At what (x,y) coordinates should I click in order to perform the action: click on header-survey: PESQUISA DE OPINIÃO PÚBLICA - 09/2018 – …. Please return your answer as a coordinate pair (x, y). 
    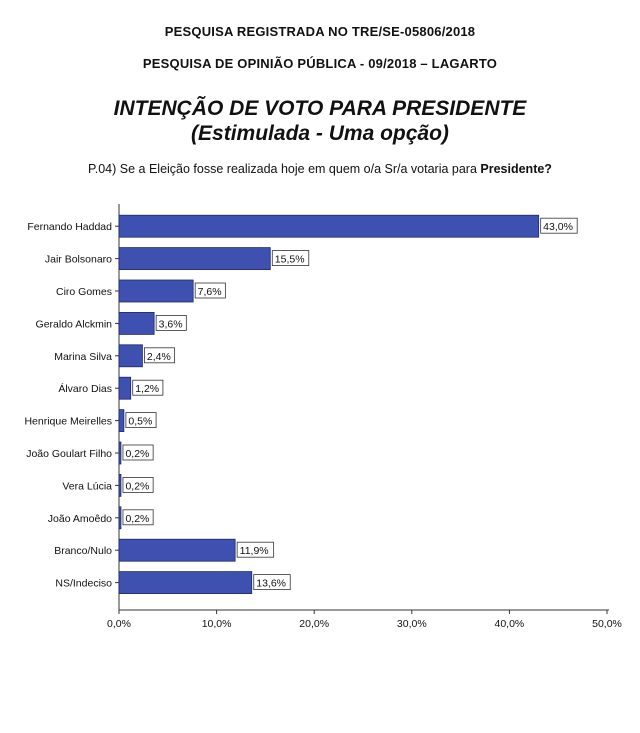
    Looking at the image, I should click on (320, 63).